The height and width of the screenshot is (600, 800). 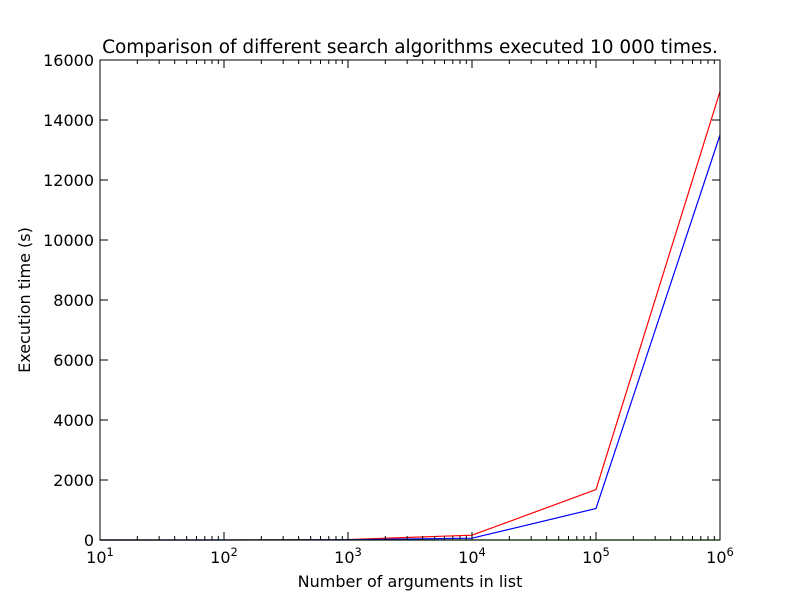 I want to click on y-tick-label: 0, so click(x=89, y=540).